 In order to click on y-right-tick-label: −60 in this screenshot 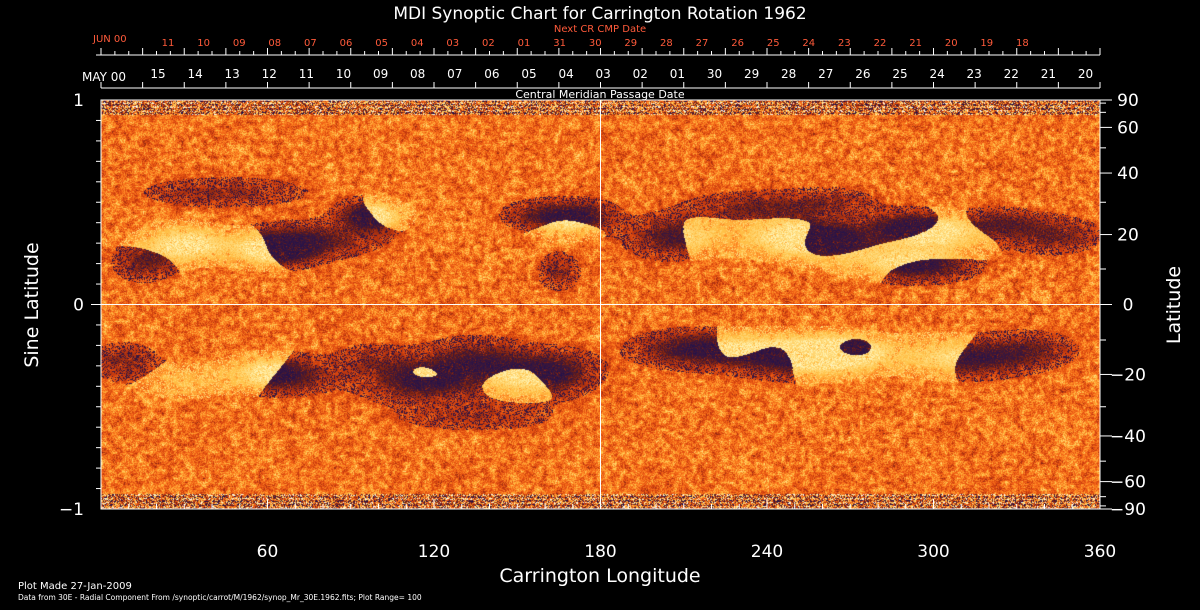, I will do `click(1128, 483)`.